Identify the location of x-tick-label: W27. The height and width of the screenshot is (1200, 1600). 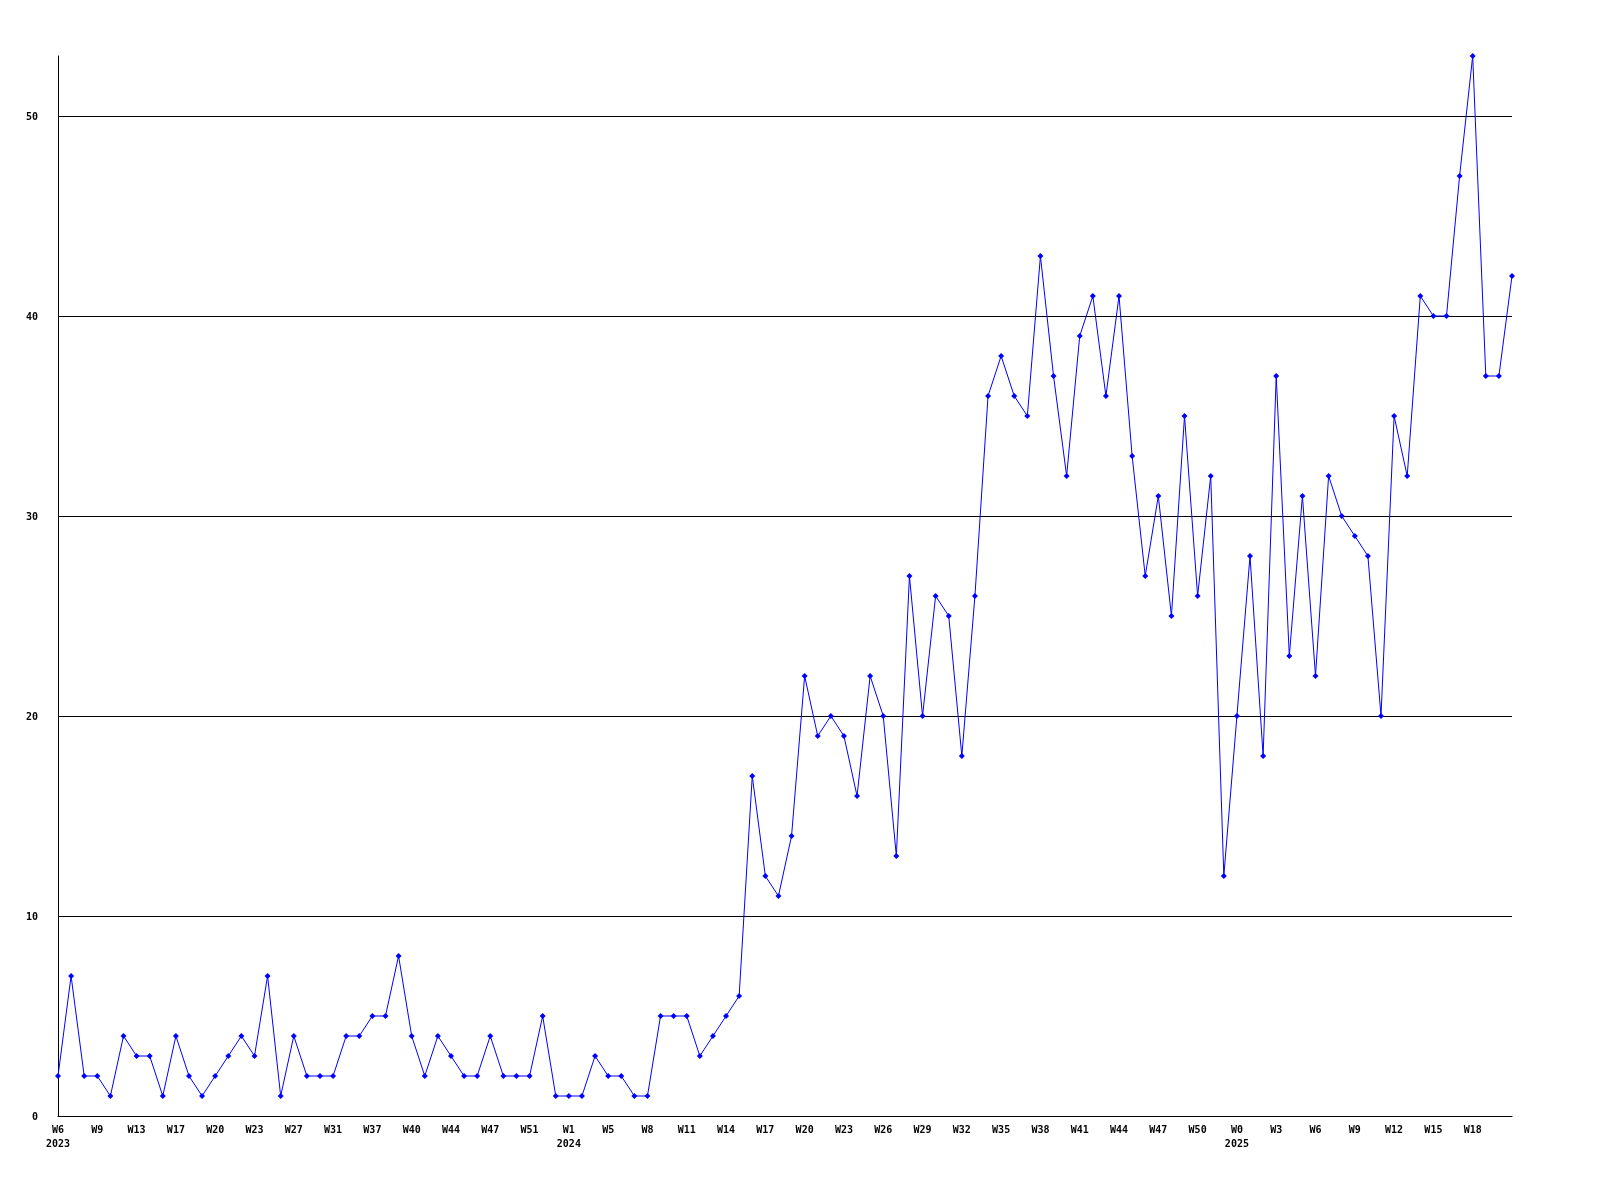
(293, 1129).